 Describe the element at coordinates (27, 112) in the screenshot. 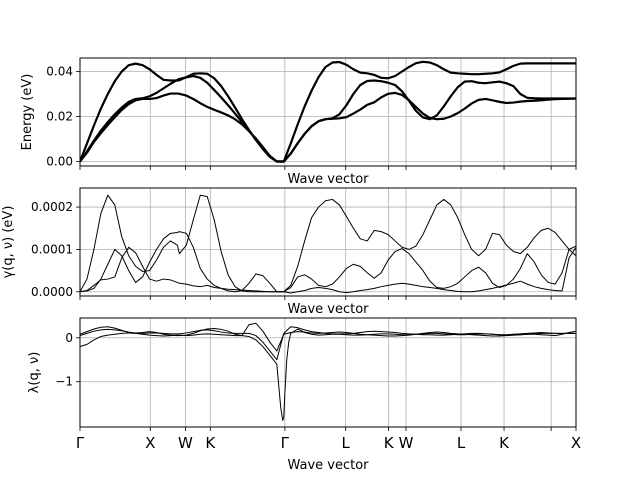

I see `y-axis-label: Energy (eV)` at that location.